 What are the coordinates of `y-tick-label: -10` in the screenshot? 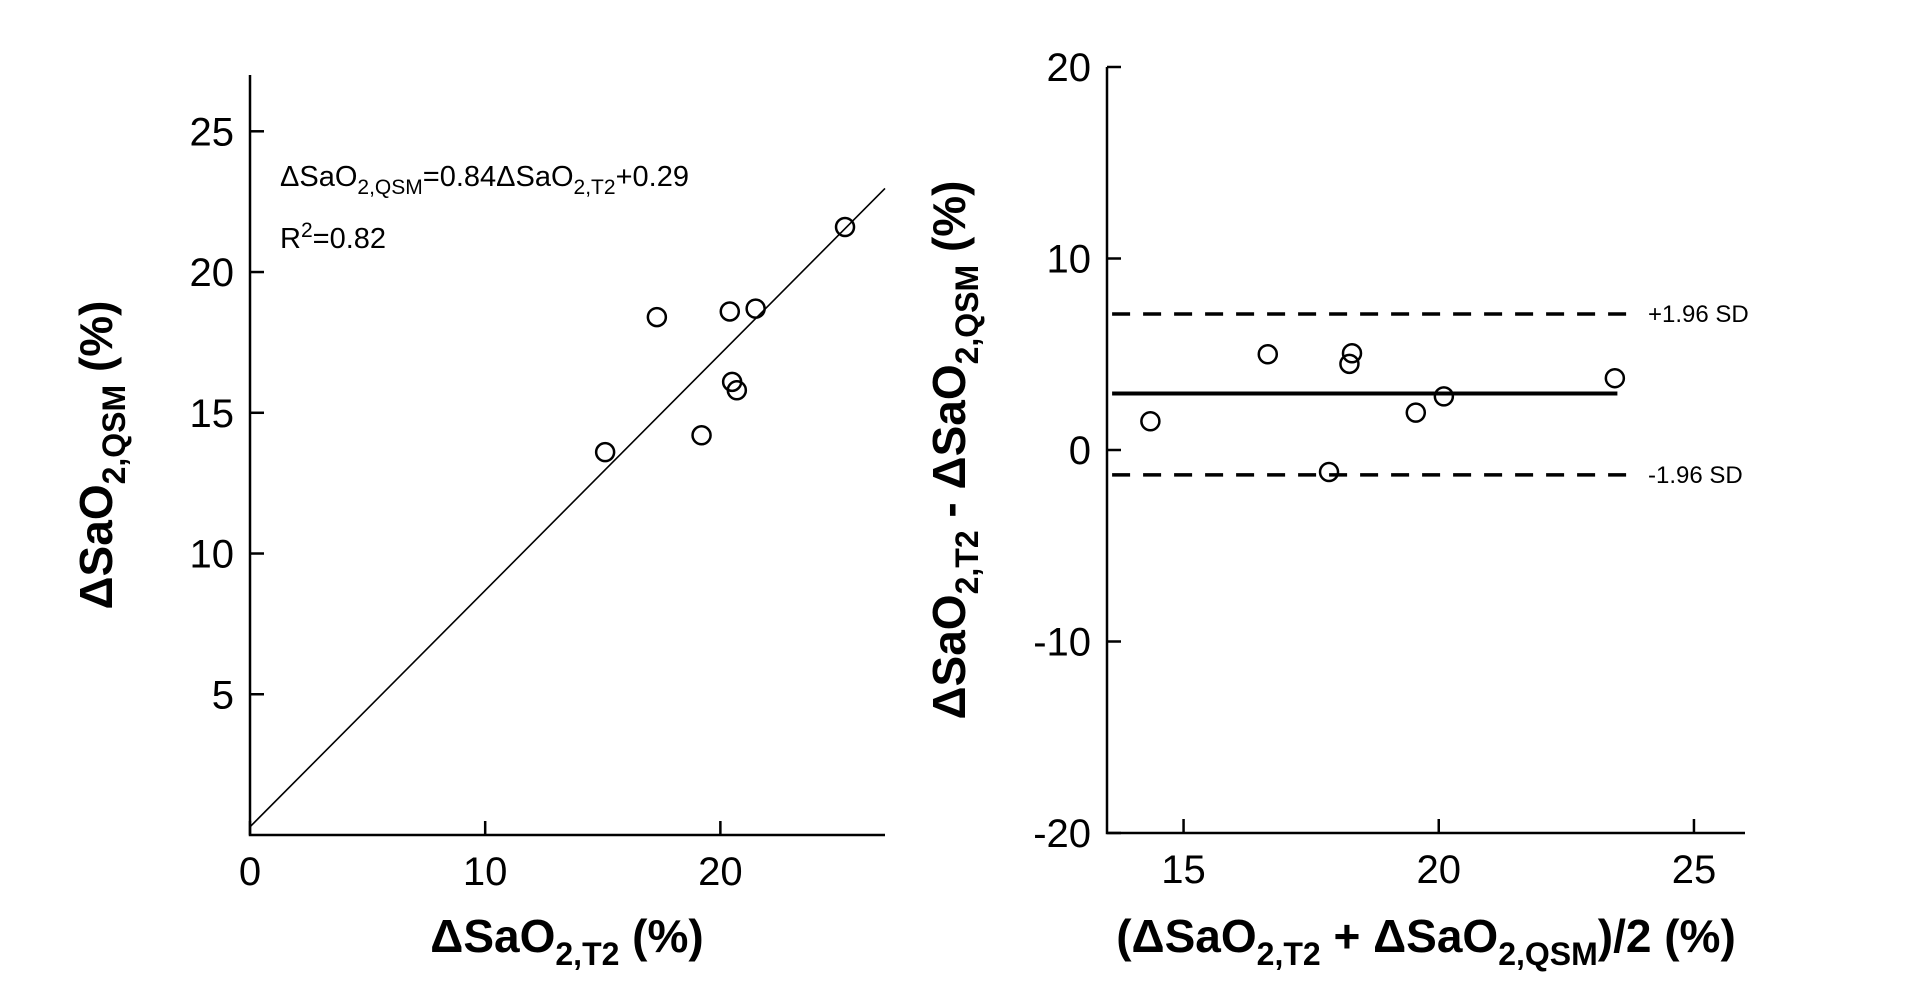 It's located at (1062, 643).